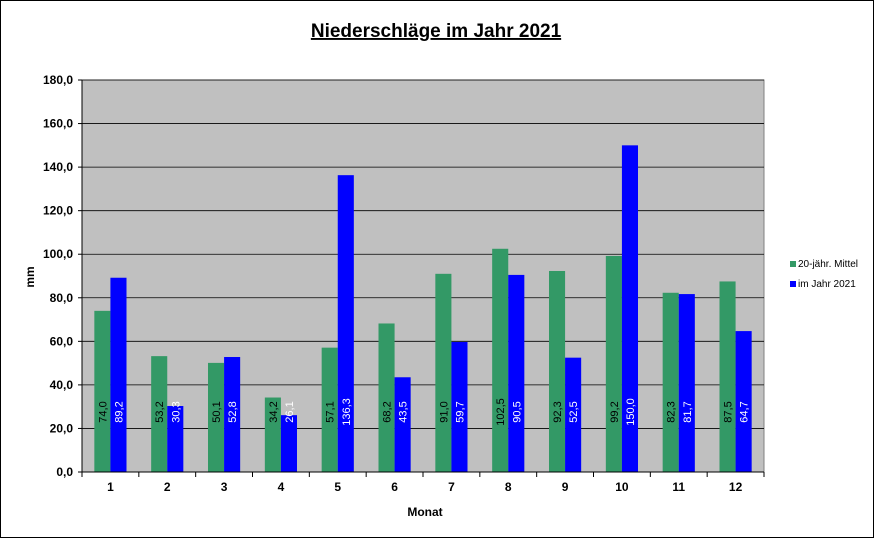 The image size is (874, 538). I want to click on y-tick-label: 0,0, so click(64, 472).